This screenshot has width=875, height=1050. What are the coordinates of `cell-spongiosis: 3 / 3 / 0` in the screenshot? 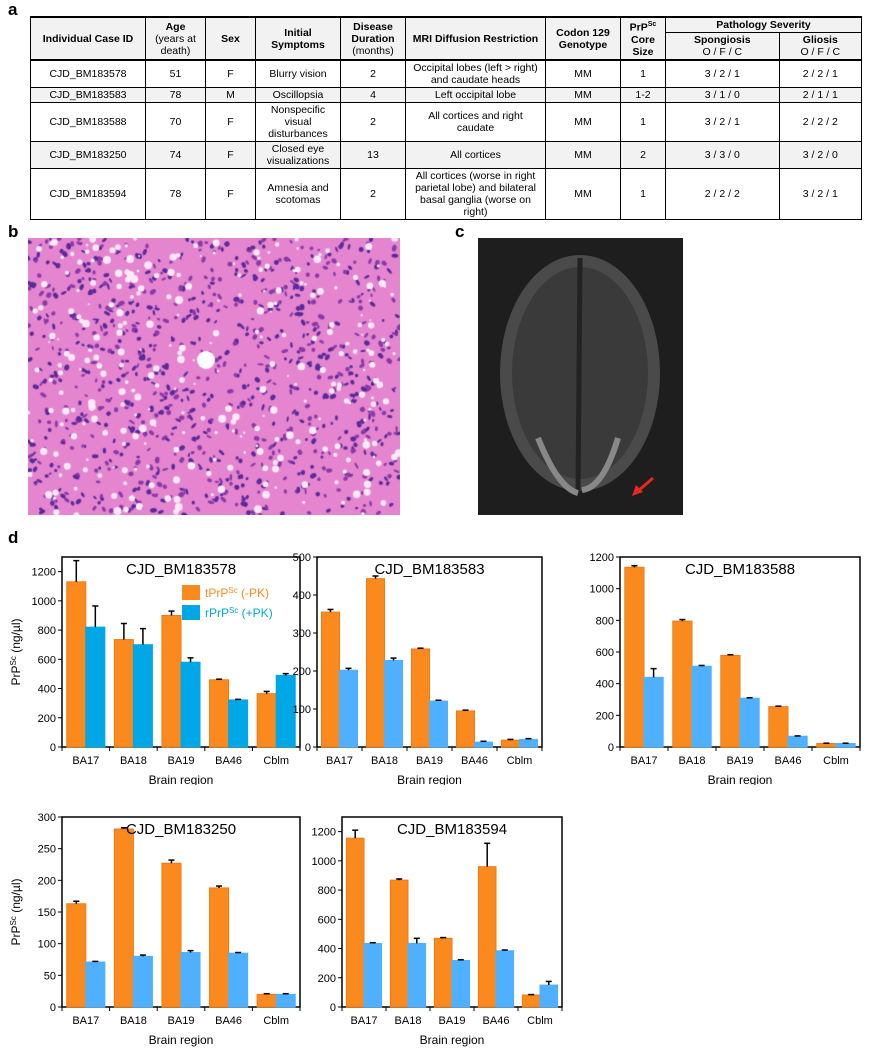 It's located at (722, 155).